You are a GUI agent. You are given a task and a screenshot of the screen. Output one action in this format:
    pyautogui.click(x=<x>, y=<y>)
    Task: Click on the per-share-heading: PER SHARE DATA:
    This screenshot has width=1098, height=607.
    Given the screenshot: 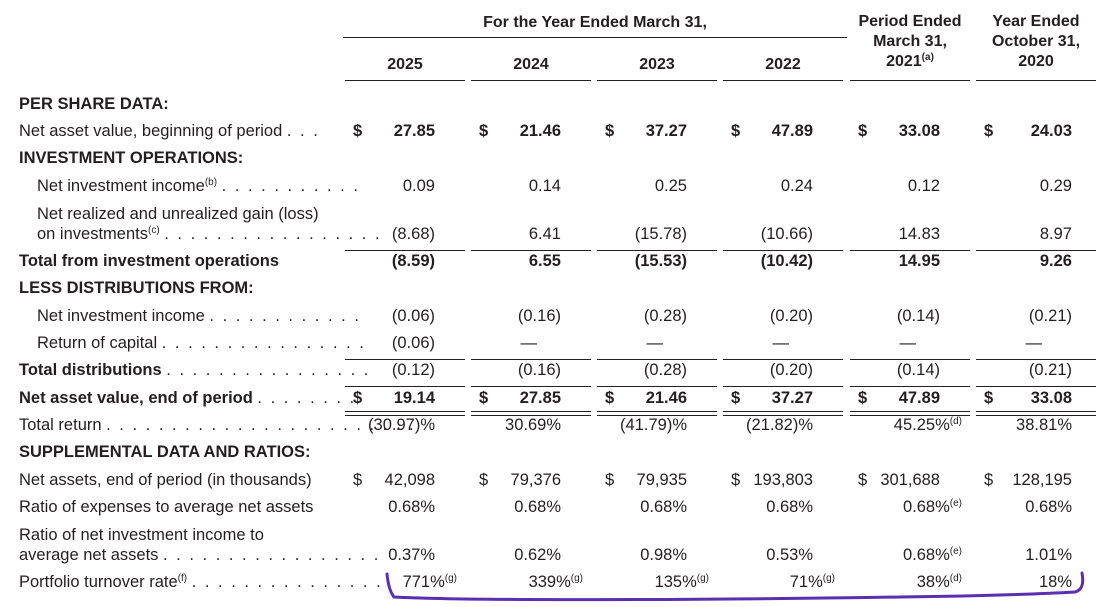 What is the action you would take?
    pyautogui.click(x=94, y=104)
    